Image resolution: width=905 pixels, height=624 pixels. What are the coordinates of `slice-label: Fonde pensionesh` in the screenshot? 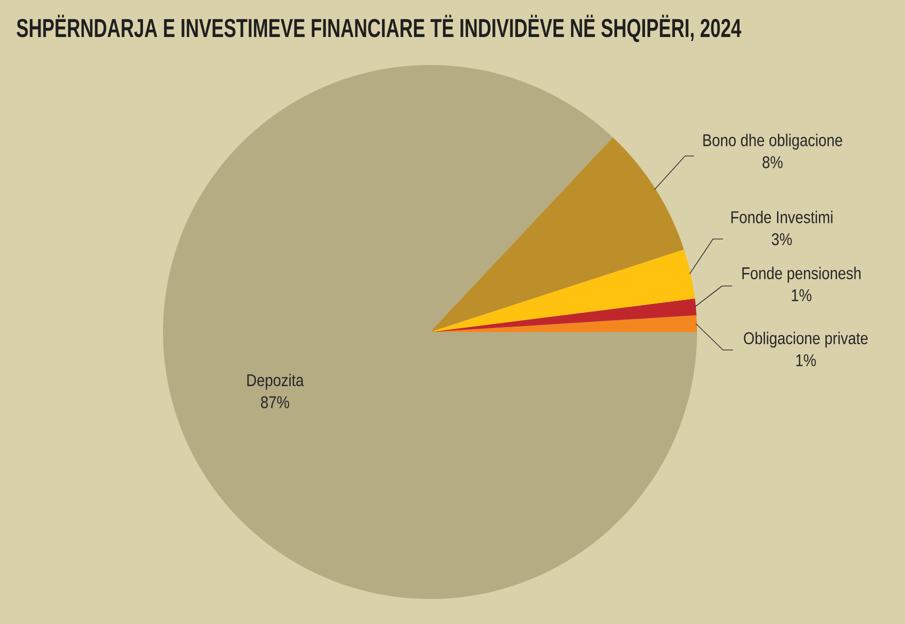 It's located at (801, 274).